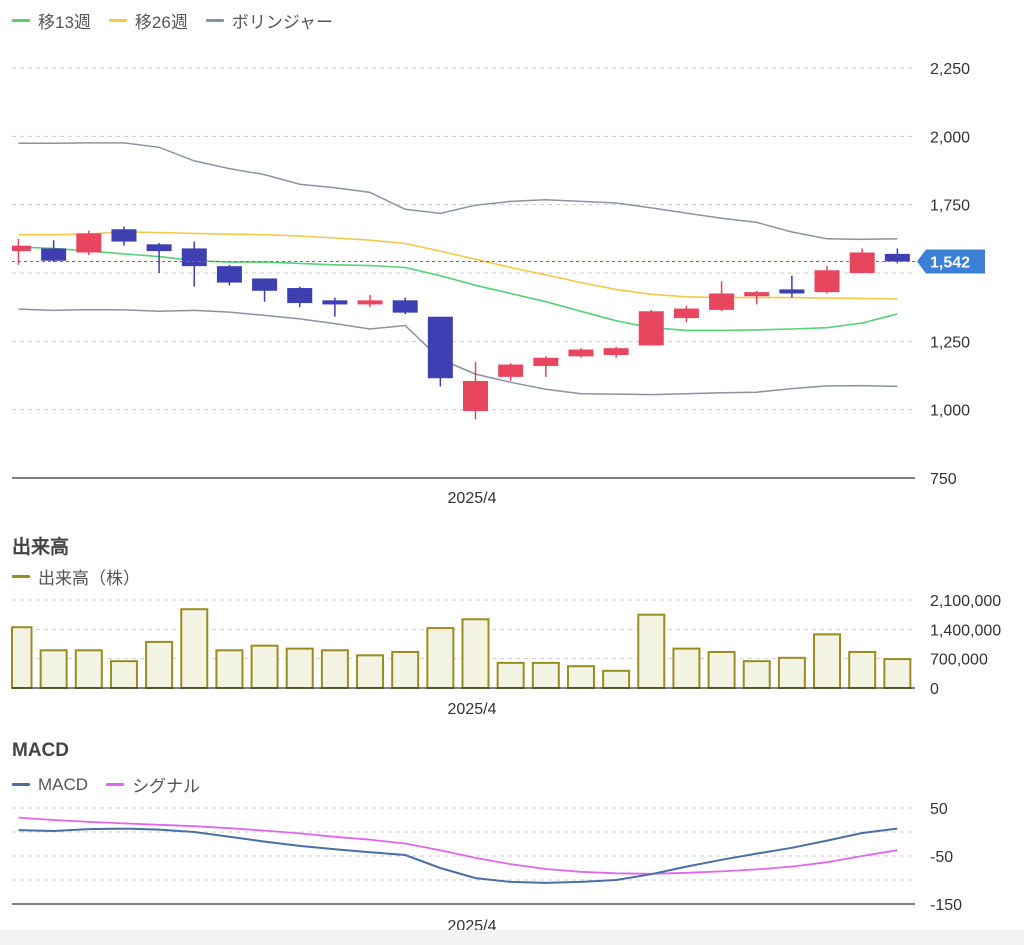 The image size is (1024, 945). I want to click on macd-y-tick-label: -50, so click(941, 857).